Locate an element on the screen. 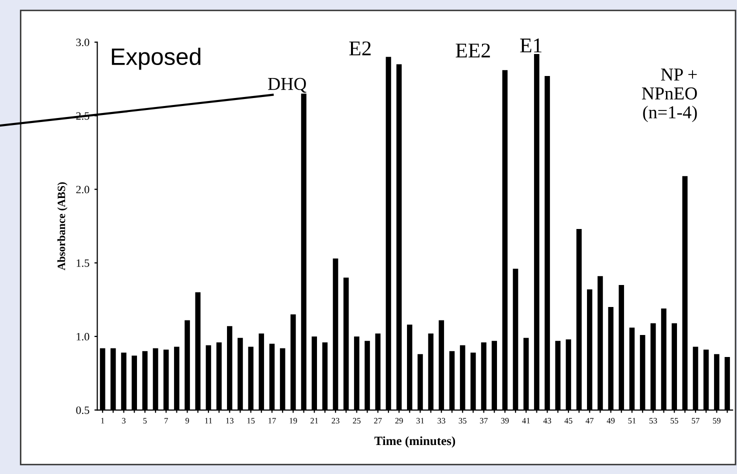 This screenshot has width=737, height=474. x-tick-label: 19 is located at coordinates (293, 421).